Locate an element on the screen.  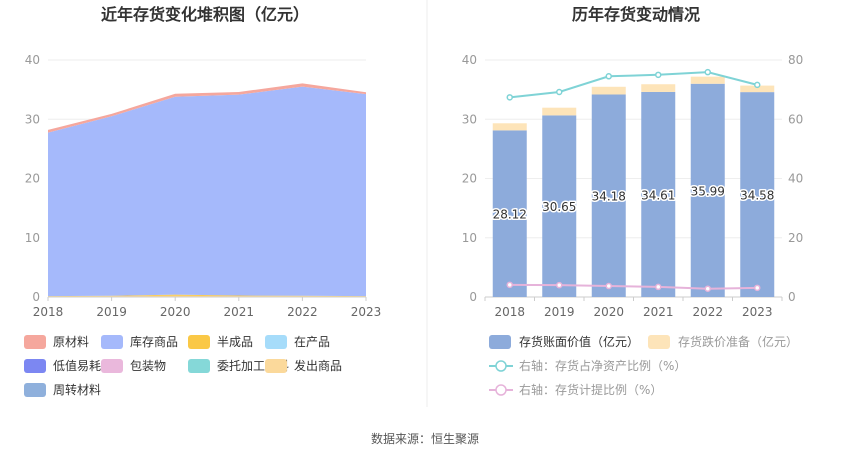
chart2-x-tick-label: 2021 is located at coordinates (658, 312).